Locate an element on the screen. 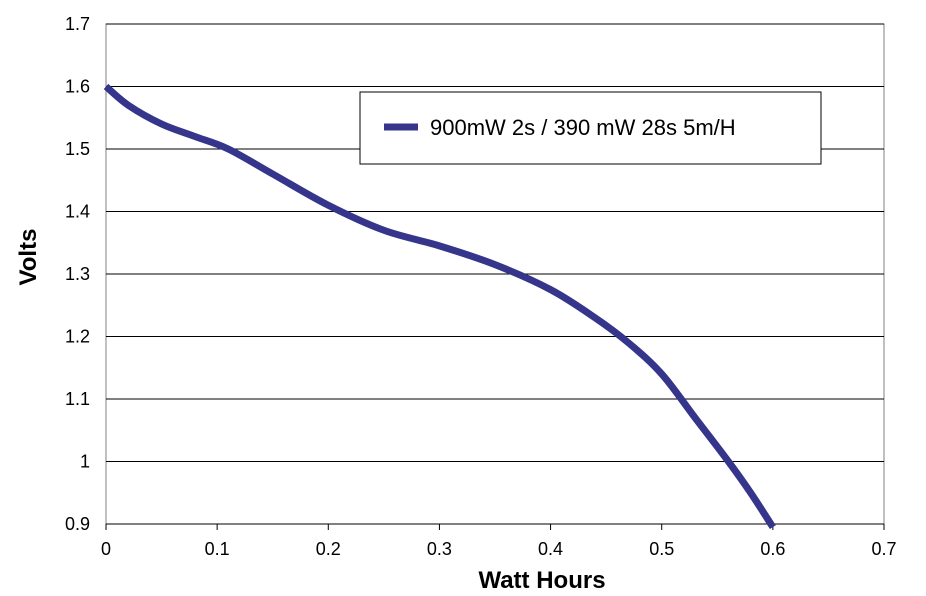 The image size is (926, 596). x-tick-label: 0.3 is located at coordinates (439, 549).